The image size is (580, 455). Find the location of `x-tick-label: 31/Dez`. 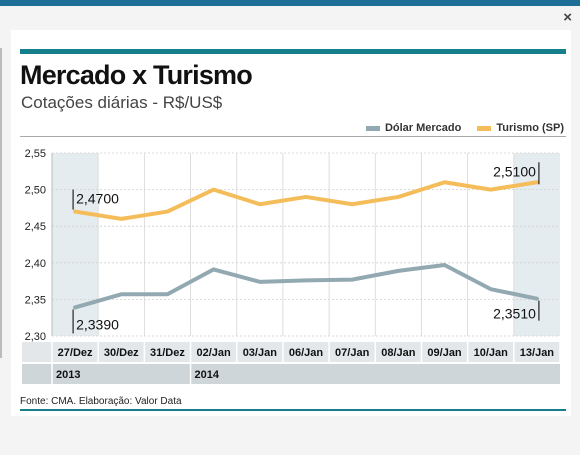

x-tick-label: 31/Dez is located at coordinates (167, 353).